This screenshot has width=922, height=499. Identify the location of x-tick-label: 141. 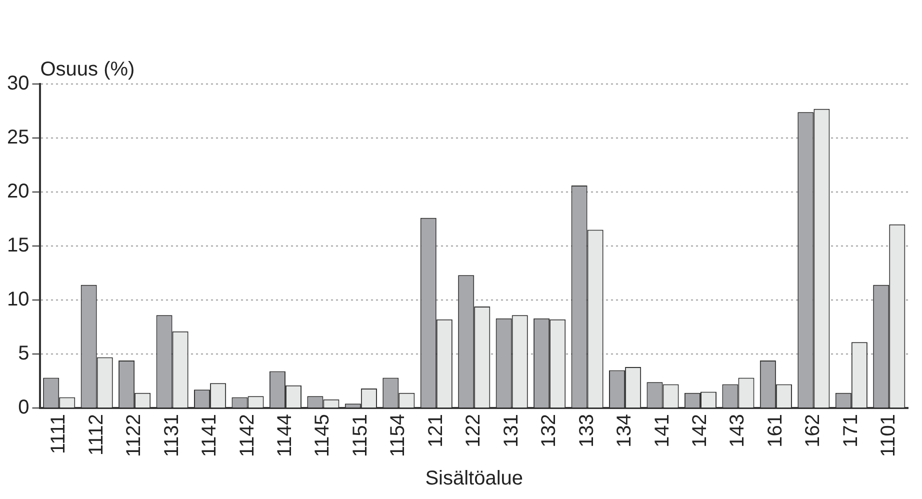
(662, 431).